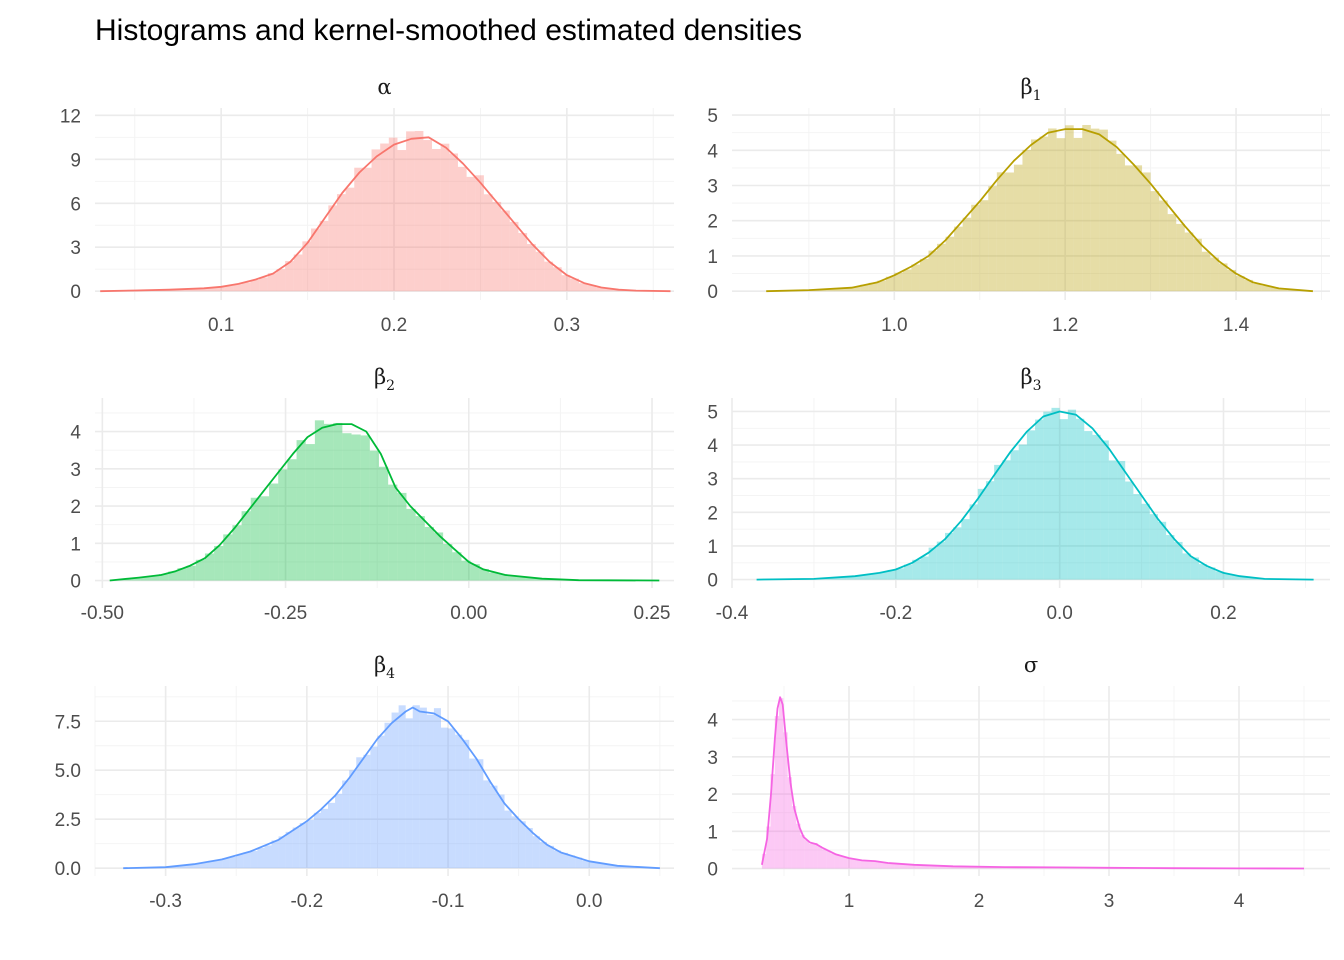 This screenshot has height=960, width=1344. What do you see at coordinates (652, 613) in the screenshot?
I see `x-tick-label: 0.25` at bounding box center [652, 613].